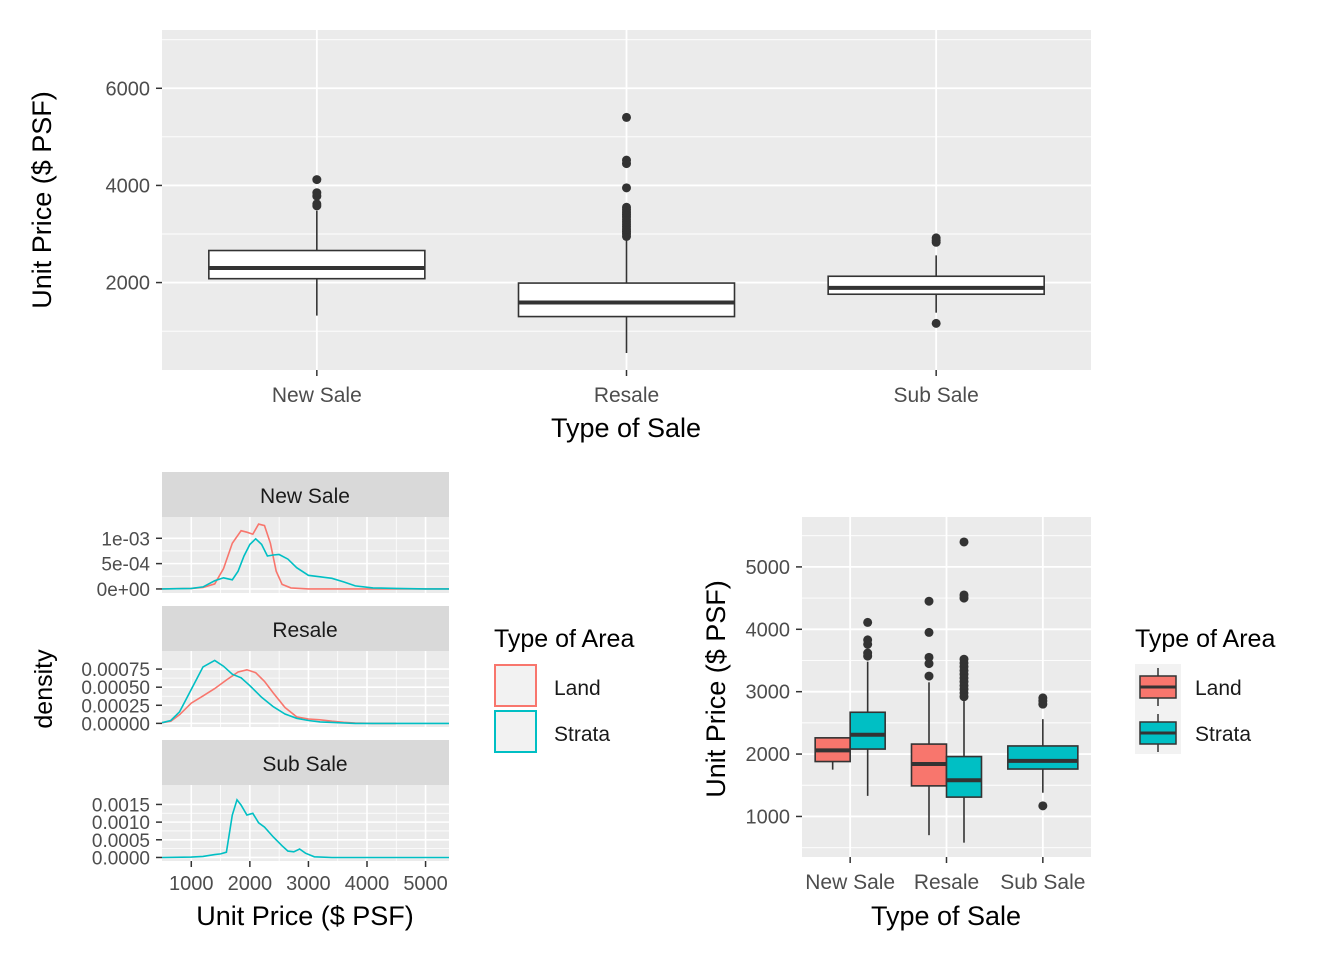  I want to click on box-resale, so click(626, 232).